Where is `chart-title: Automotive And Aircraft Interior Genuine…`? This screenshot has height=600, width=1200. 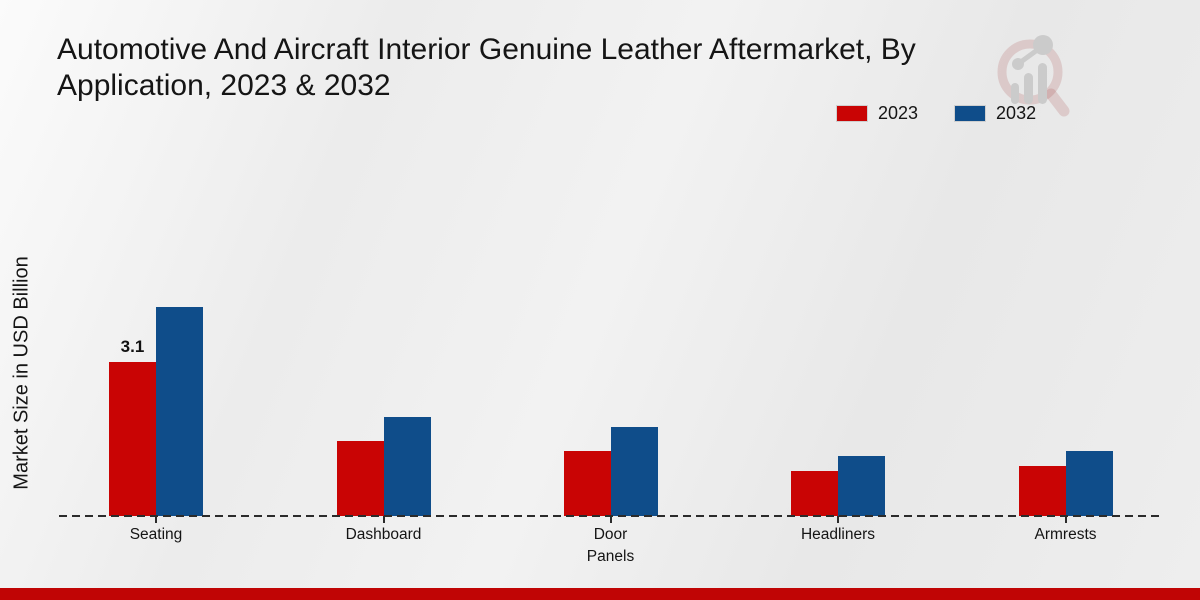 chart-title: Automotive And Aircraft Interior Genuine… is located at coordinates (486, 68).